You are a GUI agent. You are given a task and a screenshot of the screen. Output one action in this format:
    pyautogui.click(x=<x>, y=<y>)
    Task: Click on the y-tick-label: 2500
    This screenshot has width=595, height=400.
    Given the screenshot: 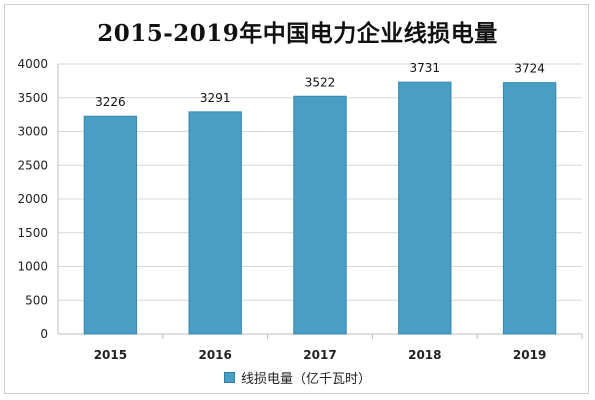 What is the action you would take?
    pyautogui.click(x=32, y=165)
    